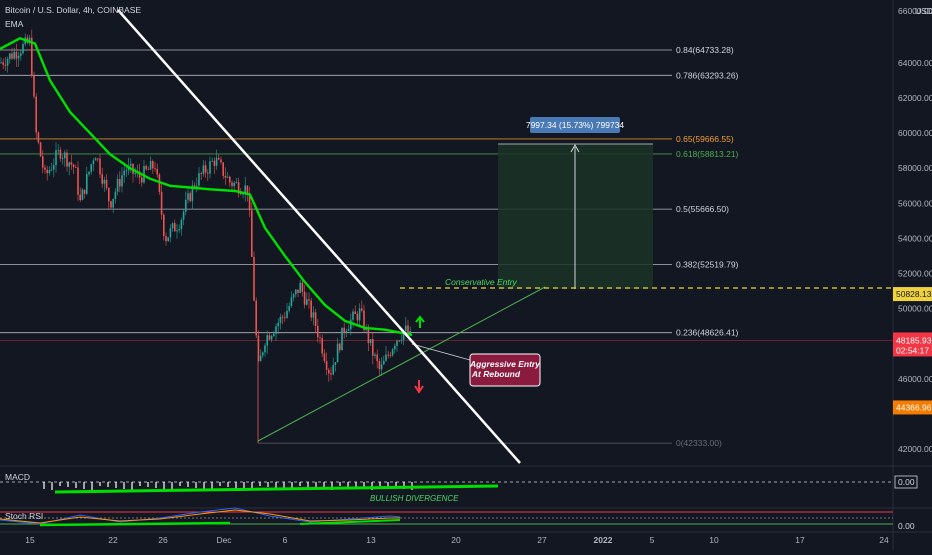 Image resolution: width=932 pixels, height=555 pixels. I want to click on macd-title: MACD, so click(17, 477).